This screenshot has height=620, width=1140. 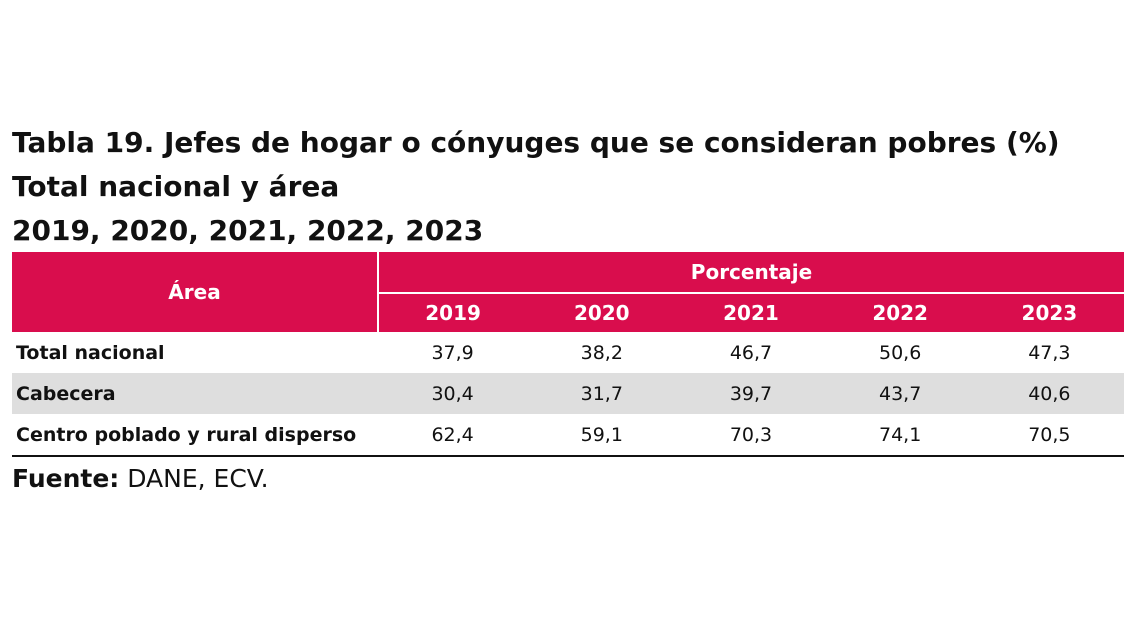 I want to click on table-cell: 70,5, so click(x=1049, y=435).